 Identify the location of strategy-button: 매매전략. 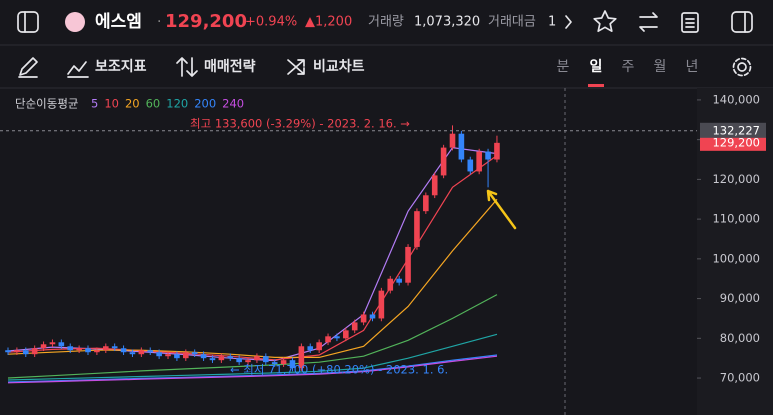
(230, 66).